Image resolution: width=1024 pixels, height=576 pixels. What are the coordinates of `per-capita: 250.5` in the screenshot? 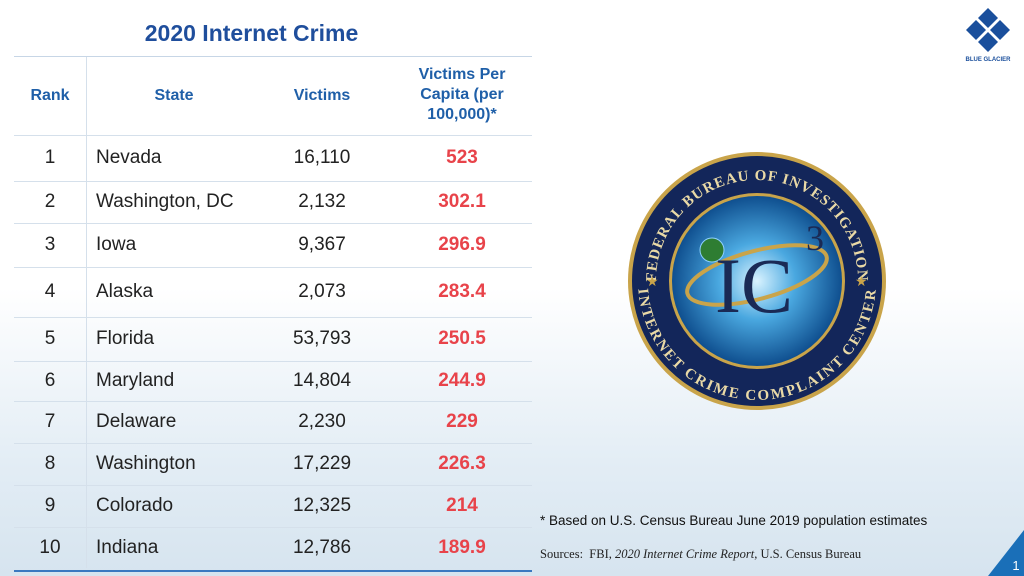 It's located at (462, 338).